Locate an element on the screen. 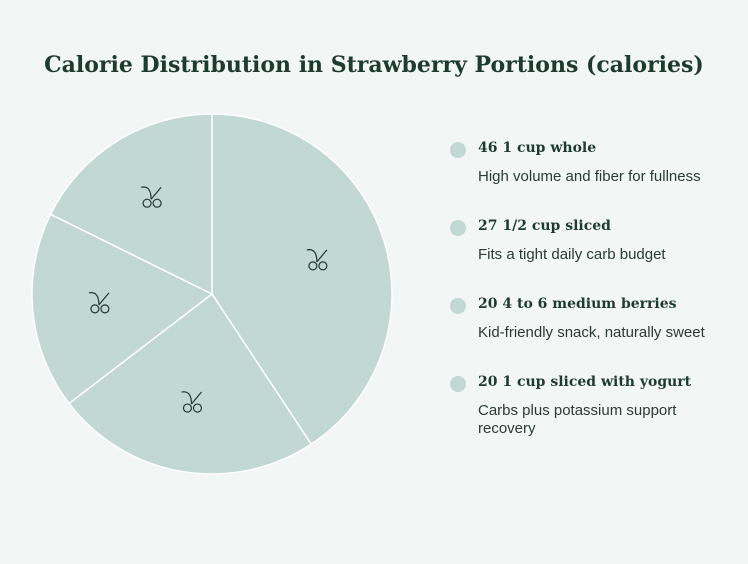  legend-category: 1 cup whole is located at coordinates (549, 148).